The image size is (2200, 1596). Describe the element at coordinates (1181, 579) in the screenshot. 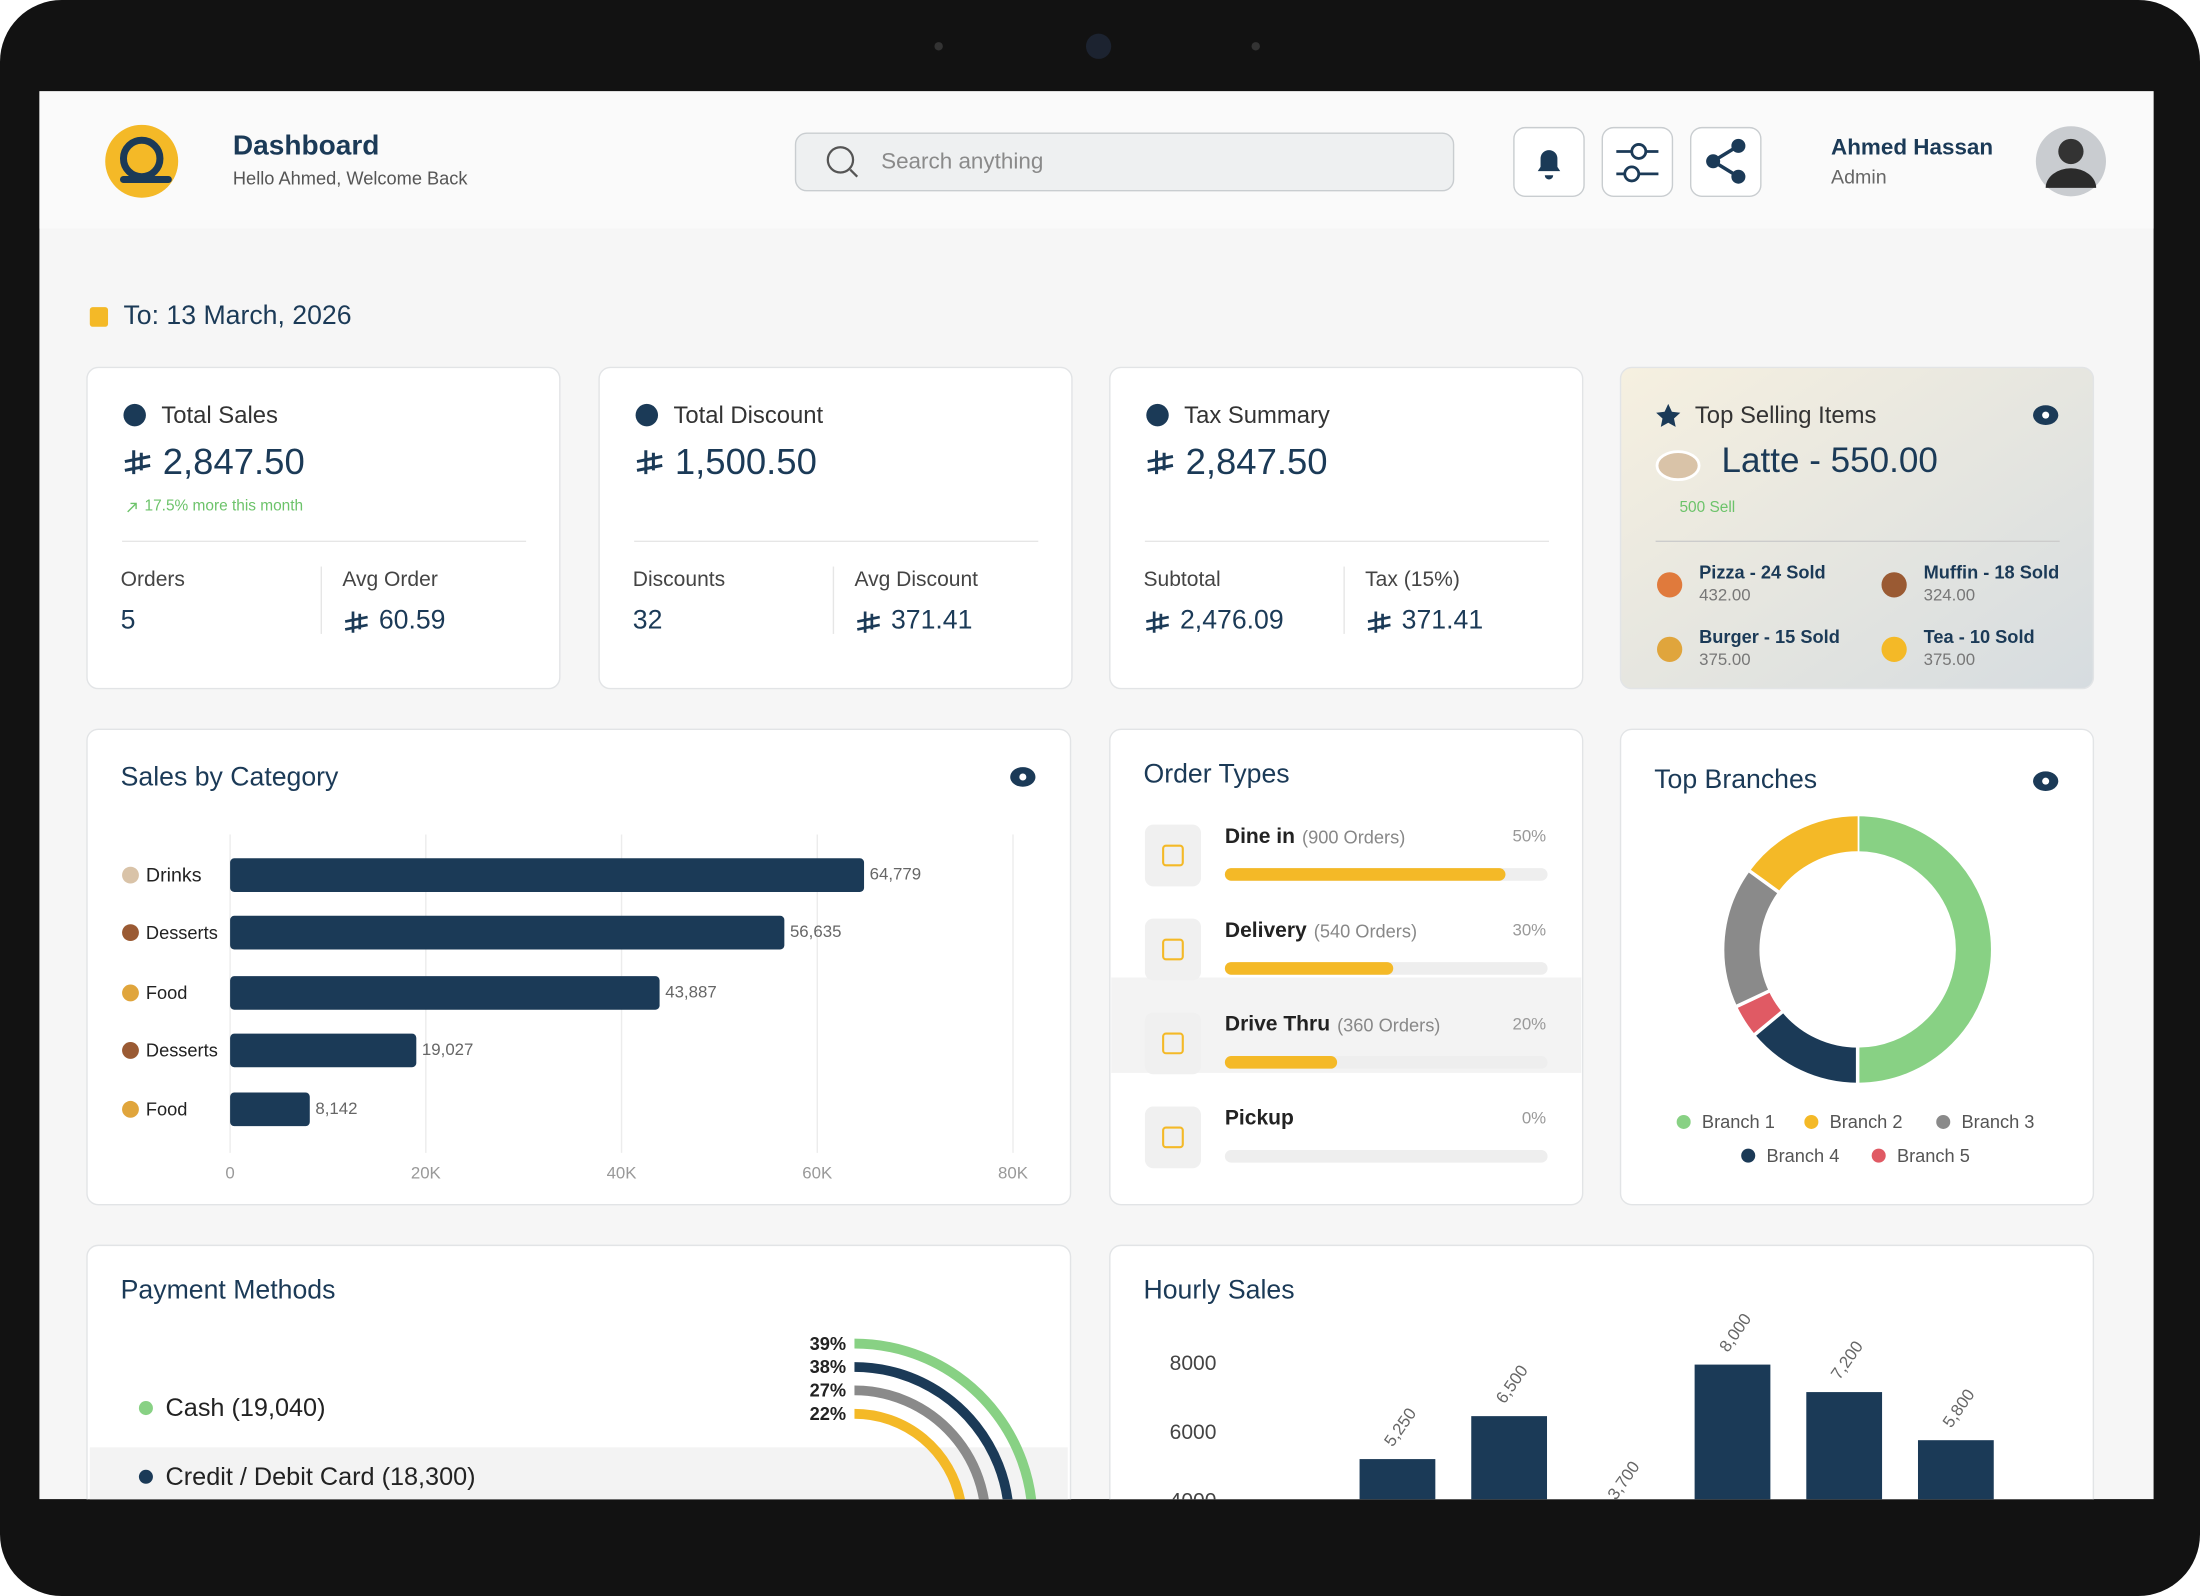

I see `stat-label: Subtotal` at that location.